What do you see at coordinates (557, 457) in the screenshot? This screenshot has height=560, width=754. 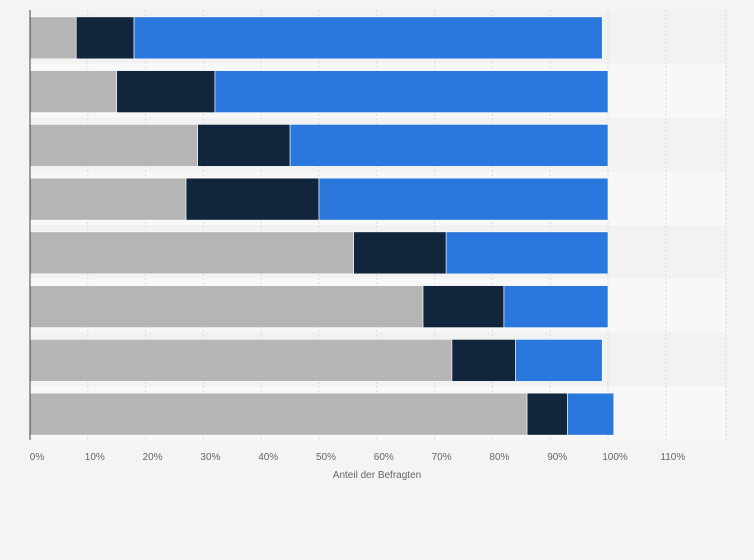 I see `x-tick-label: 90%` at bounding box center [557, 457].